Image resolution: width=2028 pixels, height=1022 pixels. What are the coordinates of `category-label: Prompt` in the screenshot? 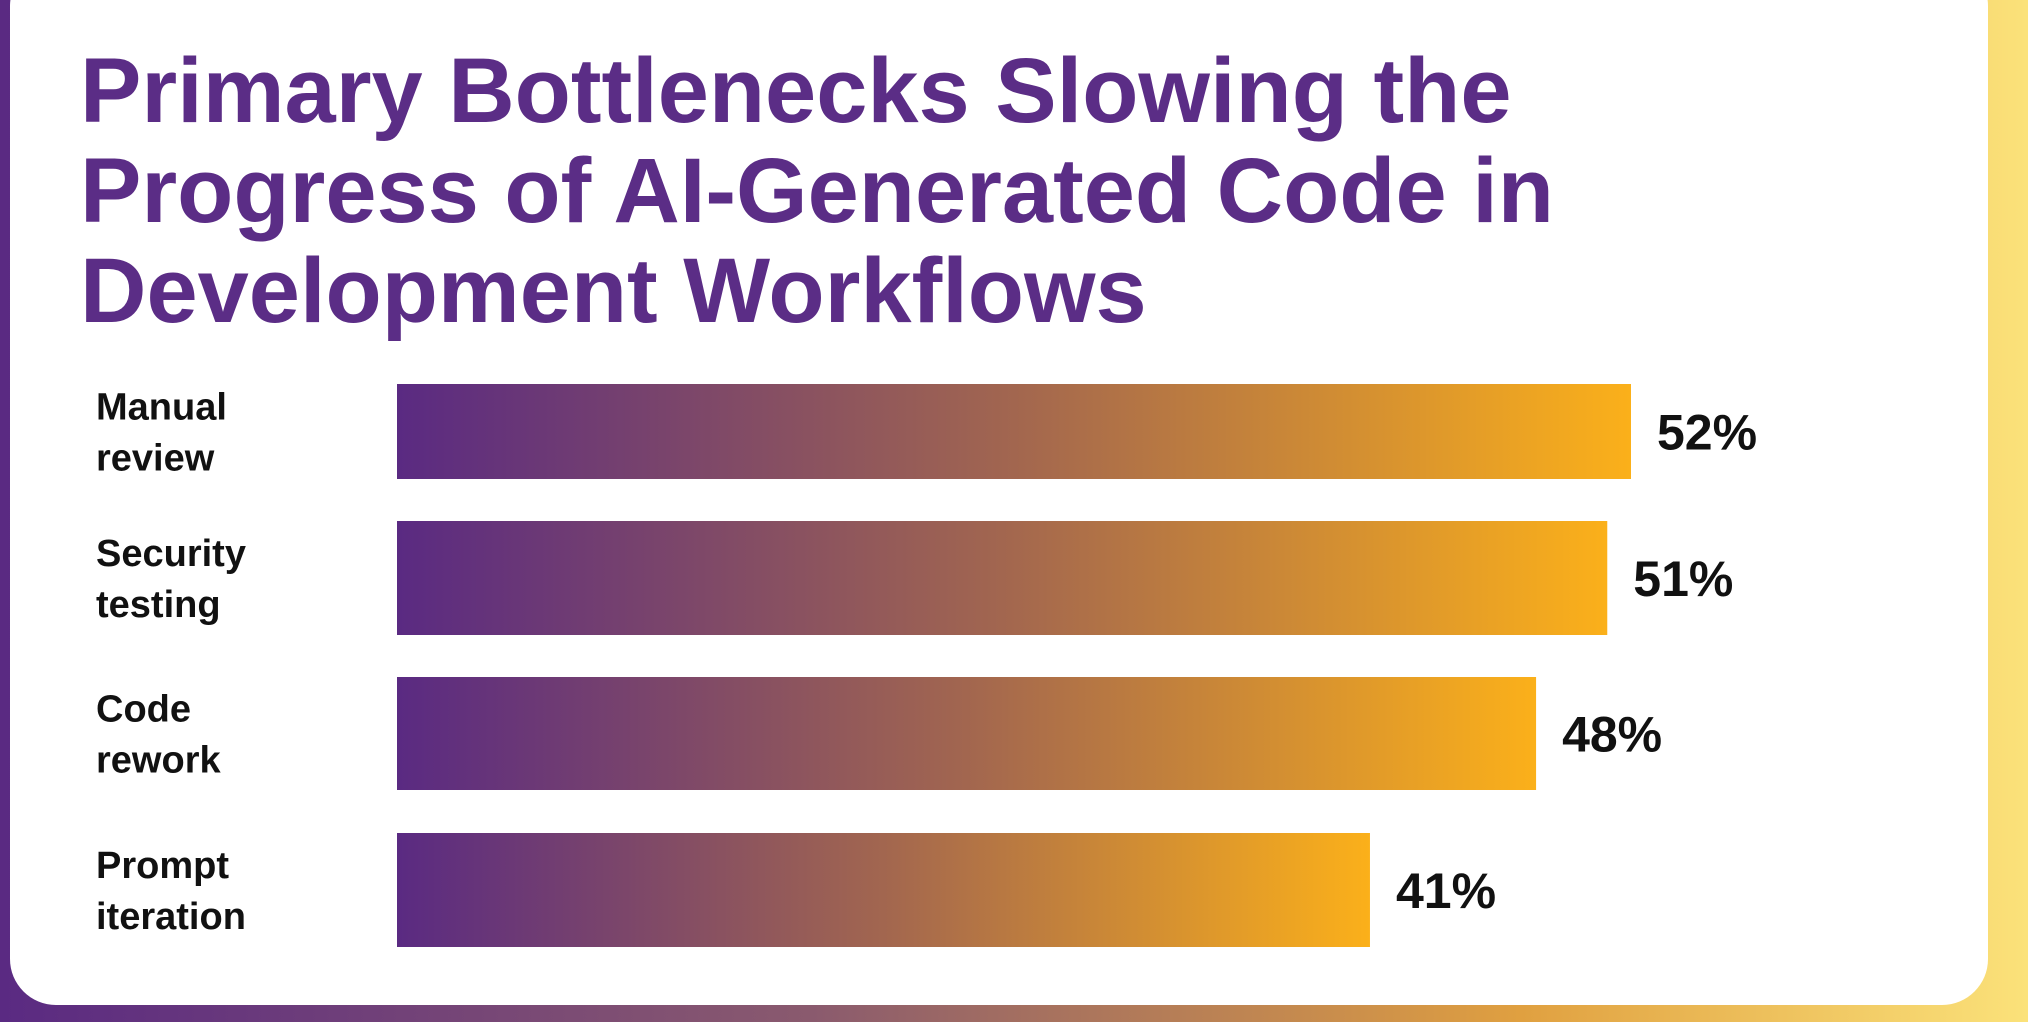 It's located at (162, 866).